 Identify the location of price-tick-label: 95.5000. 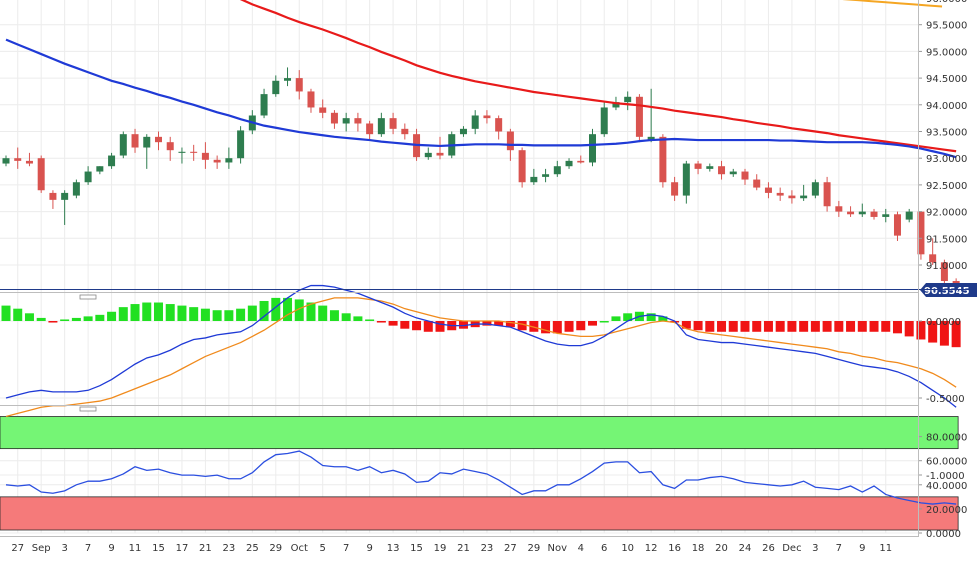
(946, 26).